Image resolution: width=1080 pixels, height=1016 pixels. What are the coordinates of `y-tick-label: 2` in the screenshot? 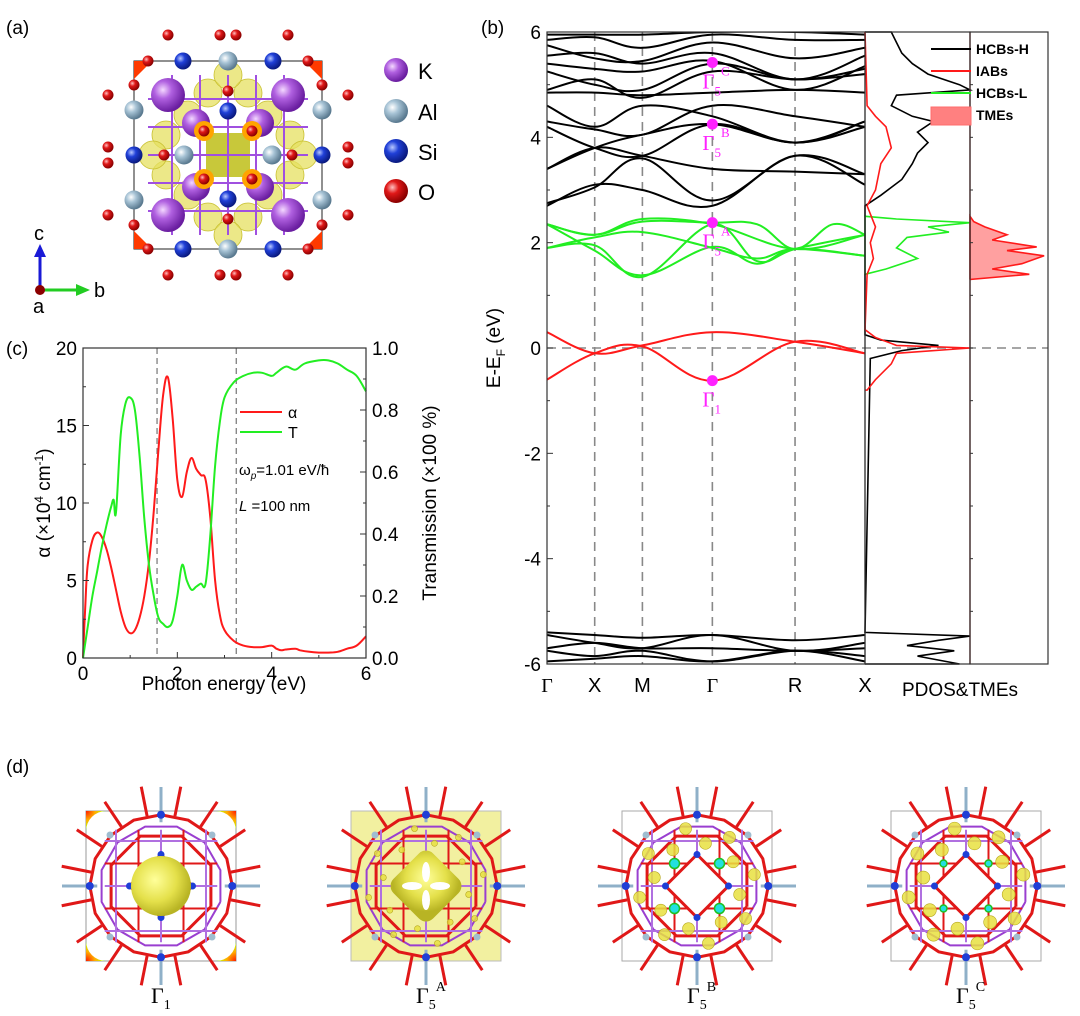 It's located at (535, 244).